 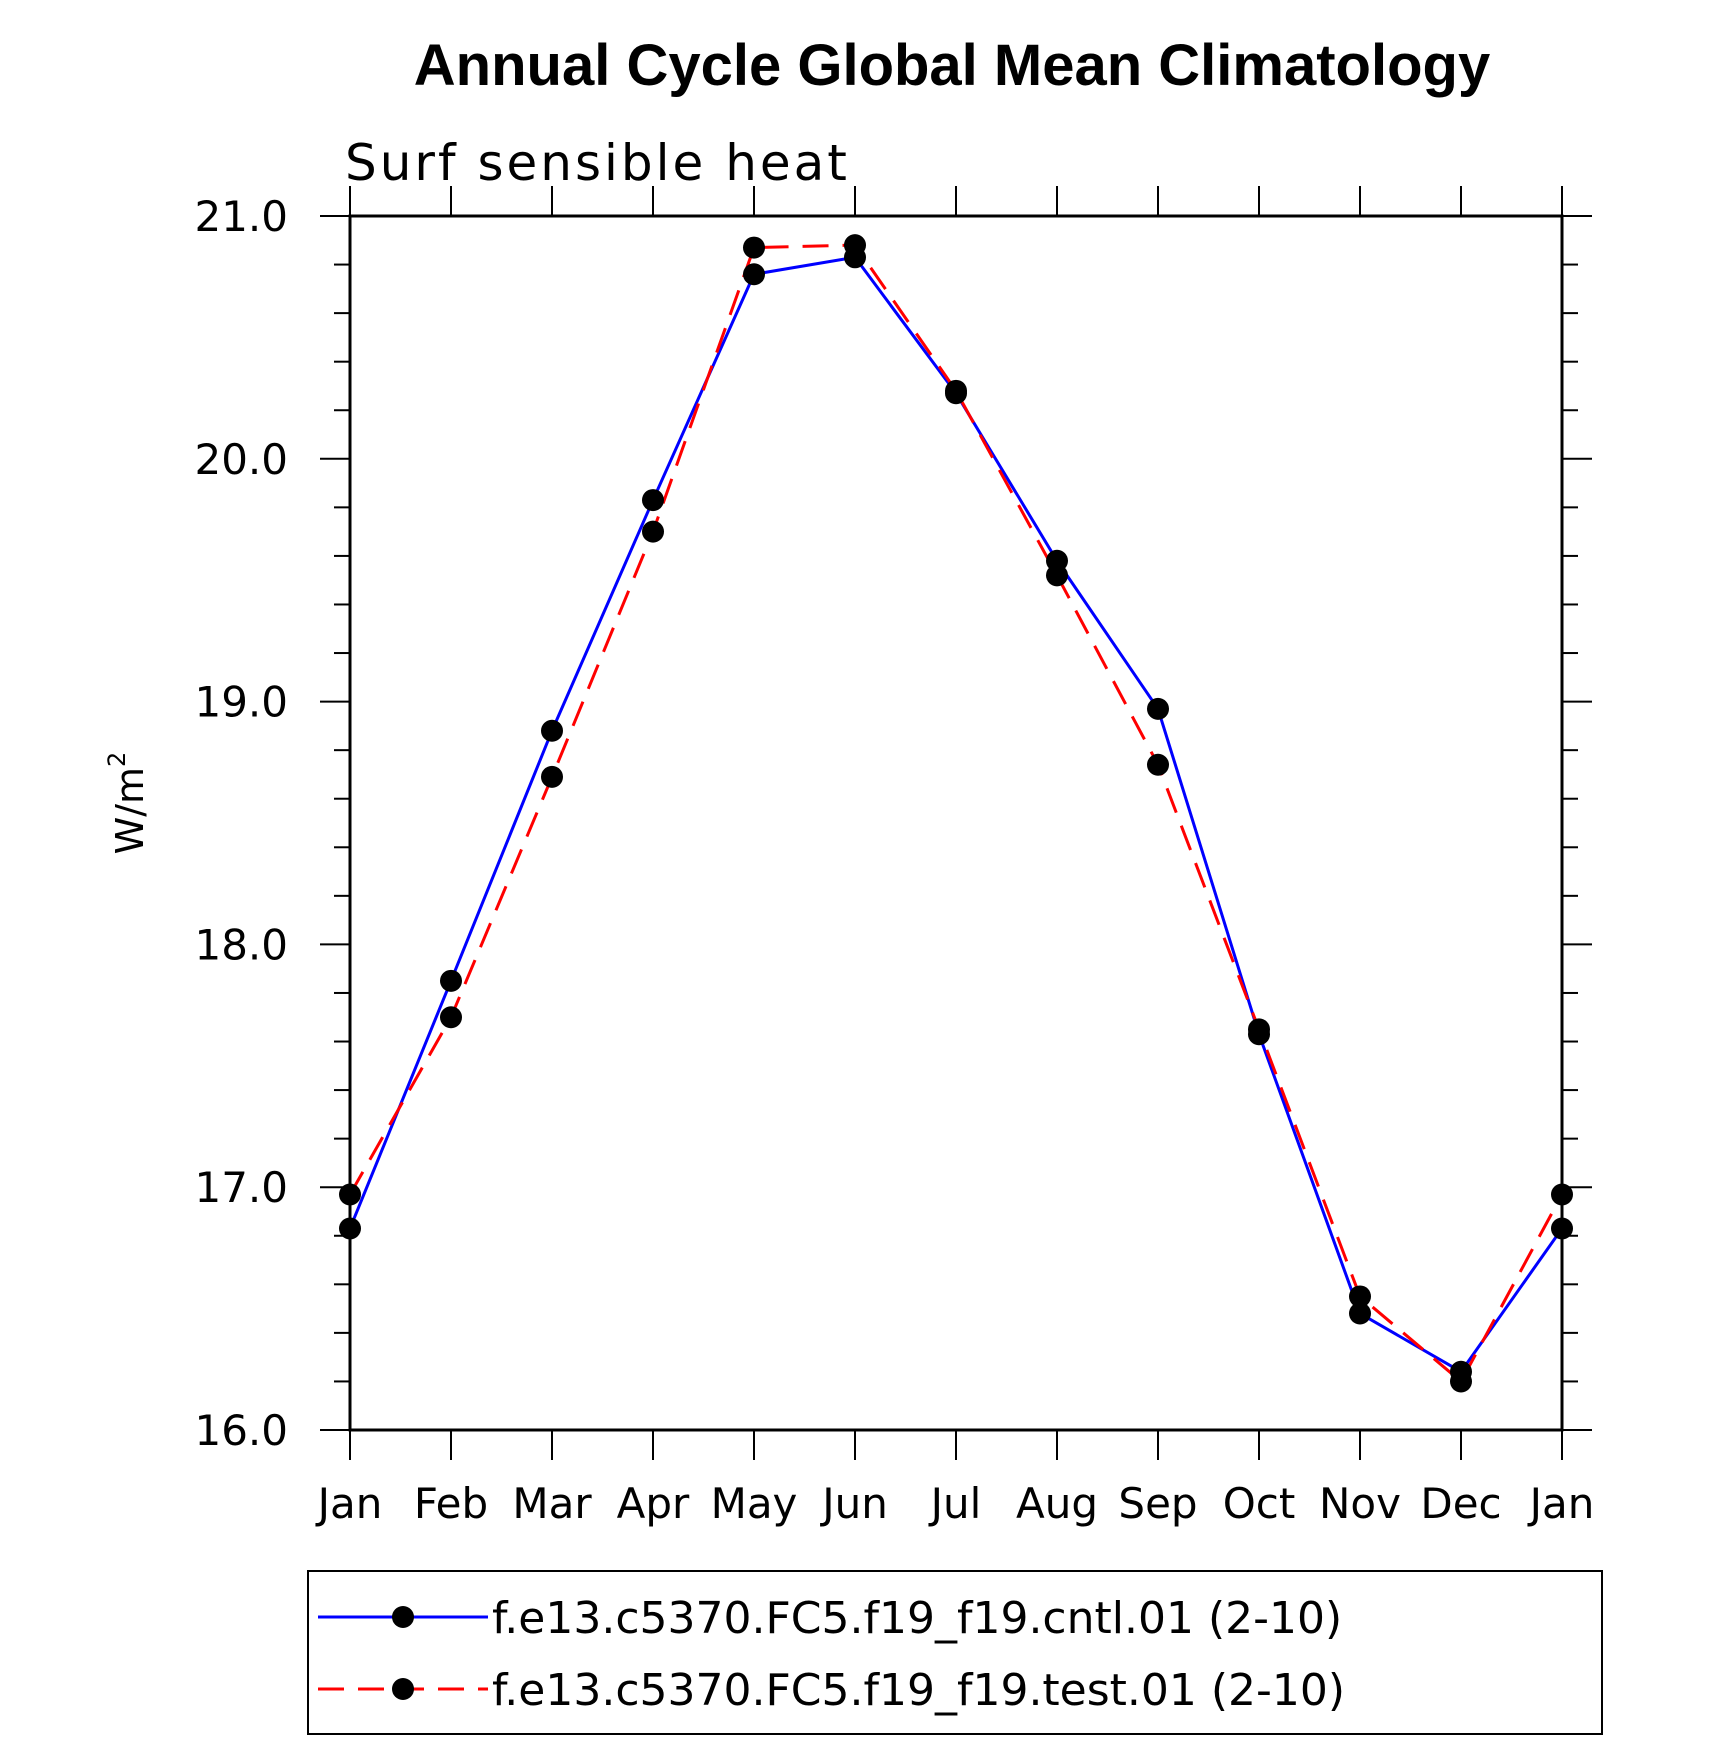 What do you see at coordinates (917, 1618) in the screenshot?
I see `legend-label-cntl: f.e13.c5370.FC5.f19_f19.cntl.01 (2-10)` at bounding box center [917, 1618].